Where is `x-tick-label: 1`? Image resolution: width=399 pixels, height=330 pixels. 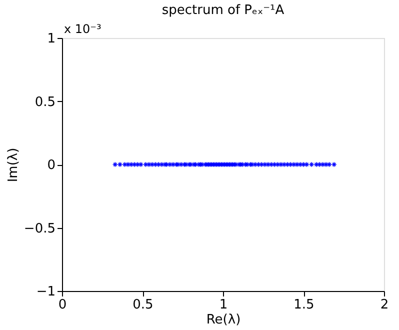
x-tick-label: 1 is located at coordinates (223, 305).